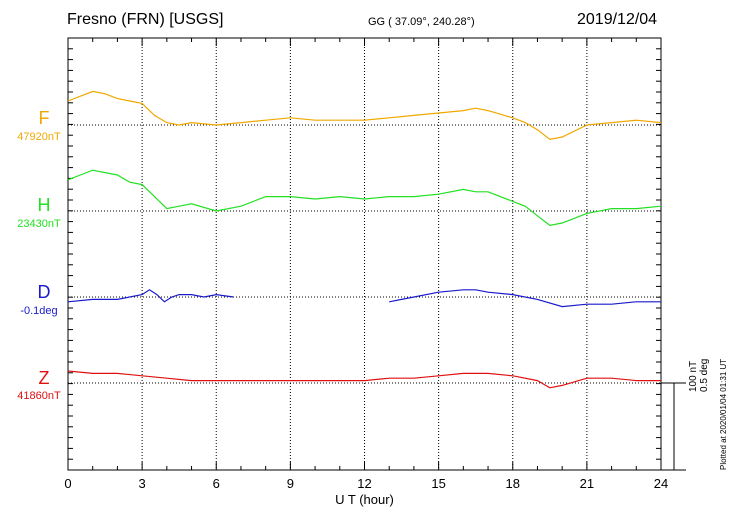 The width and height of the screenshot is (730, 520). Describe the element at coordinates (39, 396) in the screenshot. I see `series-baseline-z: 41860nT` at that location.